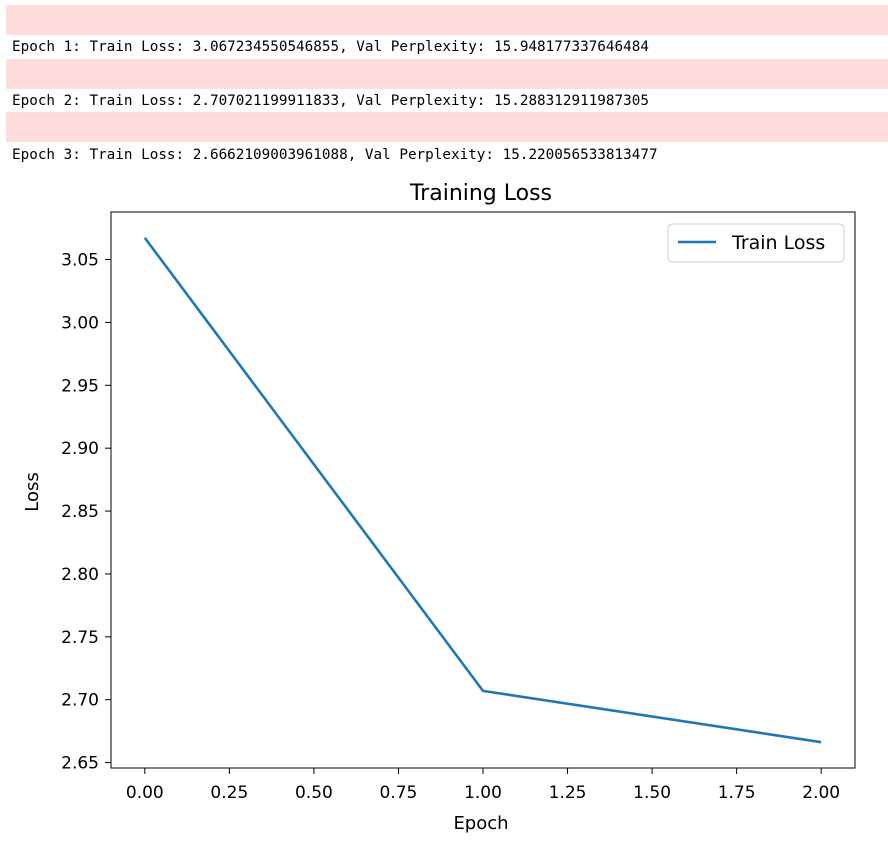 The height and width of the screenshot is (854, 888). Describe the element at coordinates (80, 575) in the screenshot. I see `y-tick-label: 2.80` at that location.